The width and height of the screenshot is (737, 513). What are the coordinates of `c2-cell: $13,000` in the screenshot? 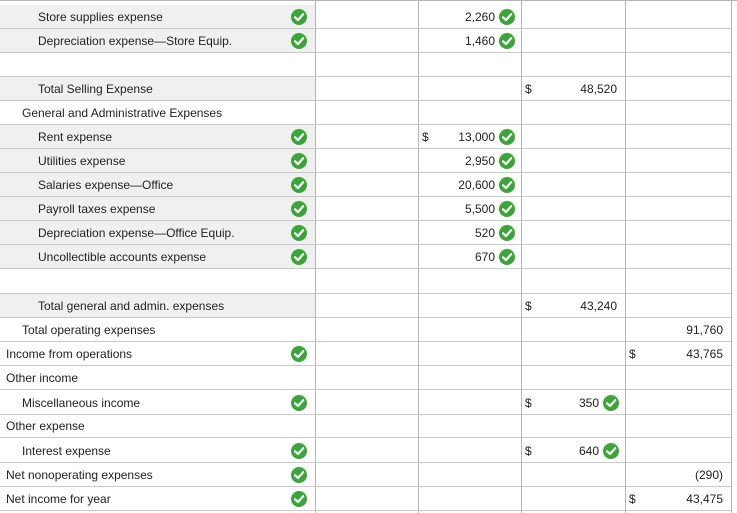 It's located at (469, 137).